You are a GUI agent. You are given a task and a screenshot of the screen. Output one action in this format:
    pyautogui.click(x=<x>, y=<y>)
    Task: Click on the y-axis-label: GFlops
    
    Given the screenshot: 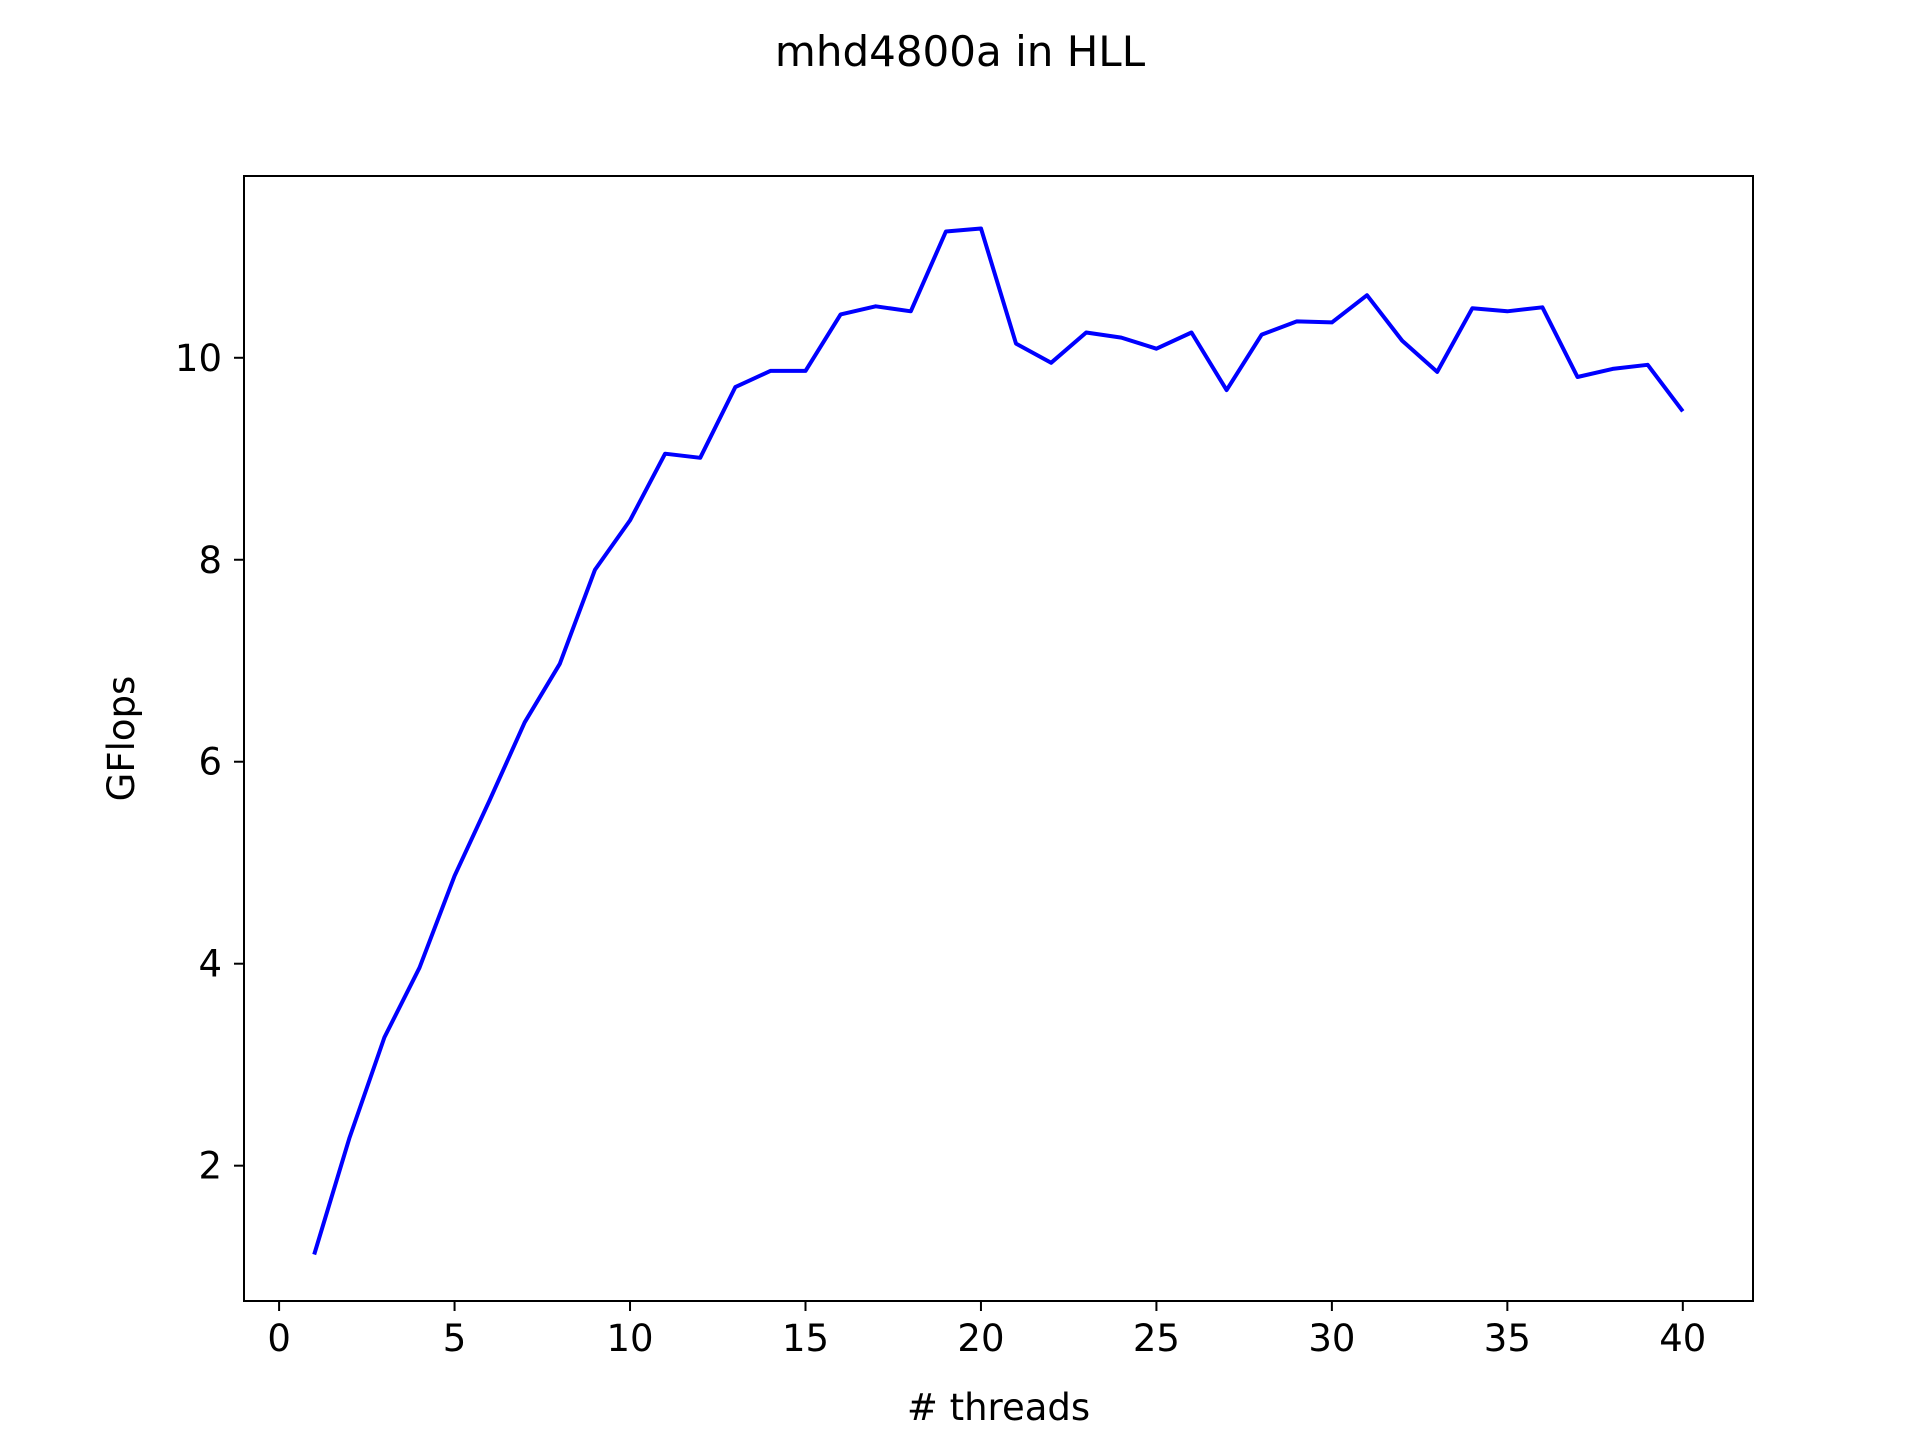 What is the action you would take?
    pyautogui.click(x=121, y=739)
    